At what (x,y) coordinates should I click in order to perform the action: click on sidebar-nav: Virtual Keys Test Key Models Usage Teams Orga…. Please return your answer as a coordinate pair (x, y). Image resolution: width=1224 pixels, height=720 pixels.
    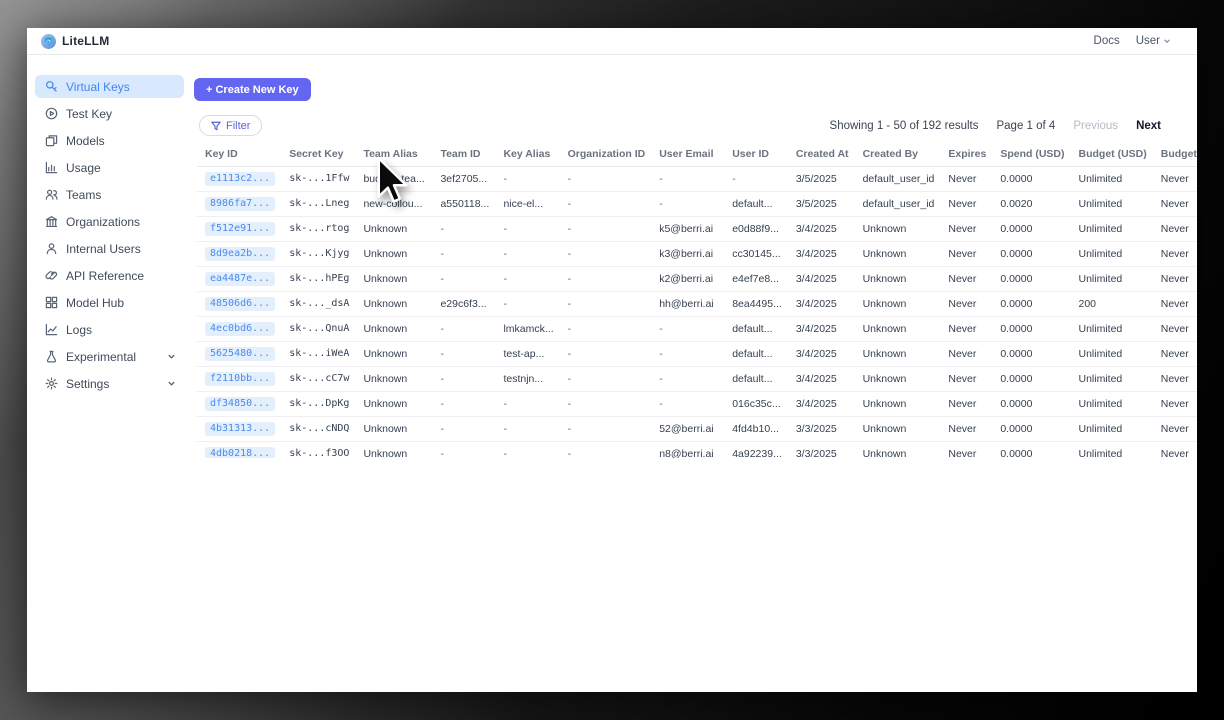
    Looking at the image, I should click on (109, 373).